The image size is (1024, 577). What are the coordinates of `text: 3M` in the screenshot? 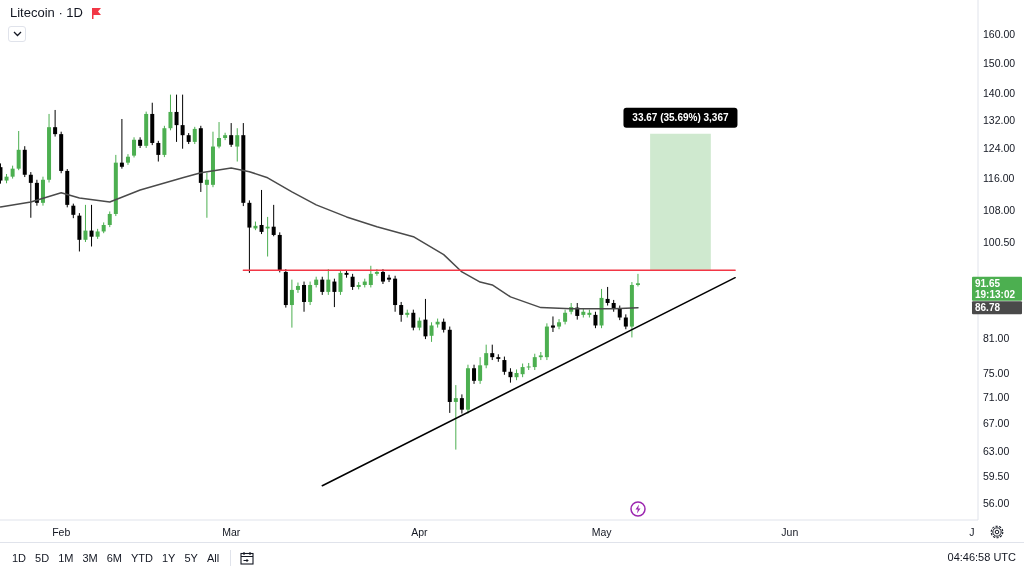 It's located at (90, 558).